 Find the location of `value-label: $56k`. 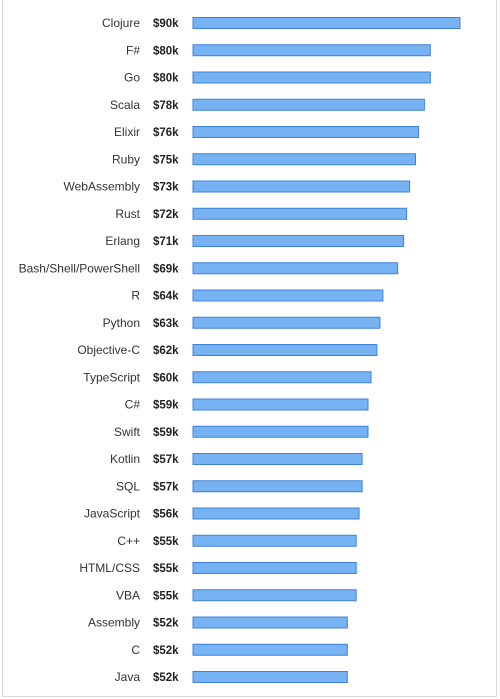

value-label: $56k is located at coordinates (166, 515).